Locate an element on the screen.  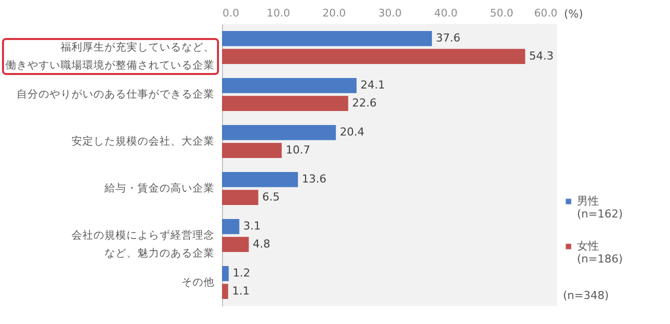
x-tick-label: 50.0 is located at coordinates (502, 14).